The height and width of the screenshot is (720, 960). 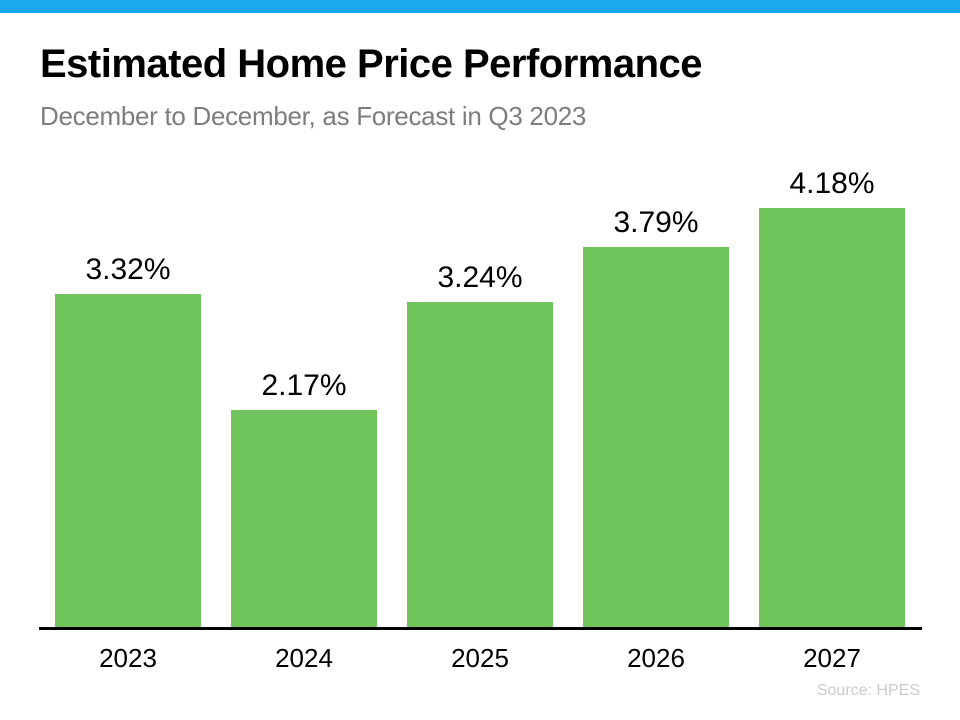 What do you see at coordinates (656, 222) in the screenshot?
I see `bar-value-label: 3.79%` at bounding box center [656, 222].